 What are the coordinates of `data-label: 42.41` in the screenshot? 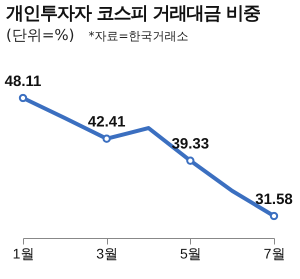 It's located at (107, 122).